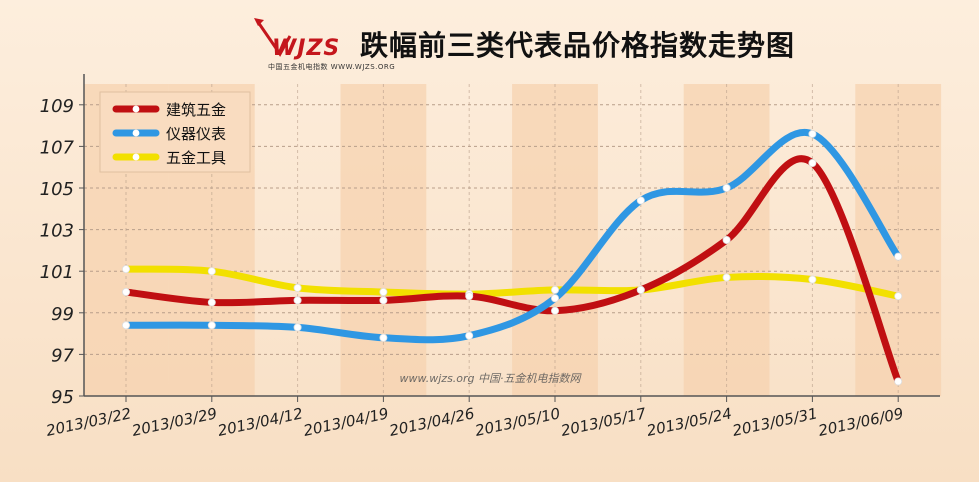 Image resolution: width=979 pixels, height=482 pixels. What do you see at coordinates (306, 48) in the screenshot?
I see `logo-text: WJZS` at bounding box center [306, 48].